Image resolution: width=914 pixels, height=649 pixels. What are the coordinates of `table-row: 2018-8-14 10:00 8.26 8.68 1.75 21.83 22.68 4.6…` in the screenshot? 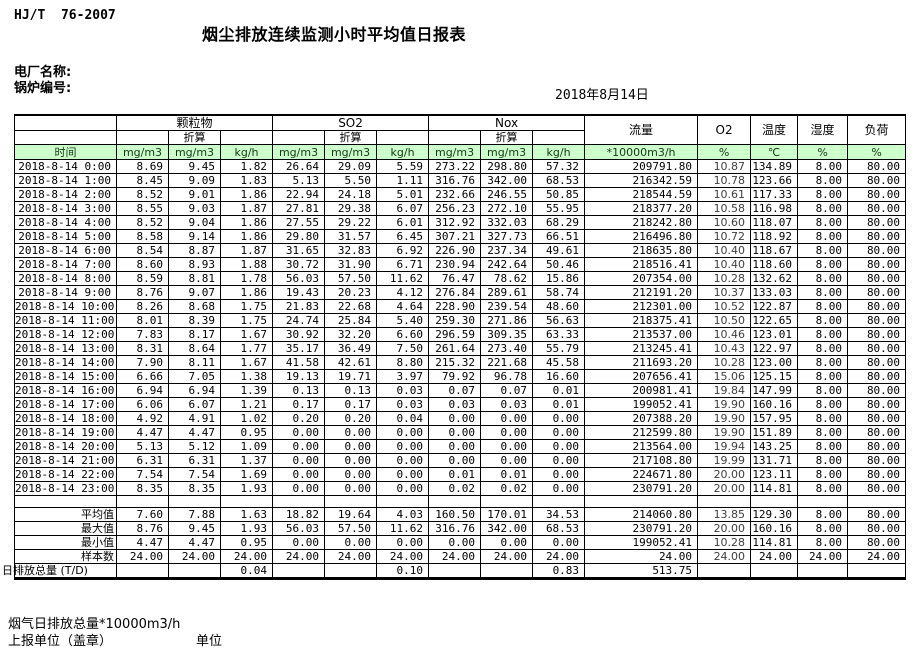 It's located at (460, 306).